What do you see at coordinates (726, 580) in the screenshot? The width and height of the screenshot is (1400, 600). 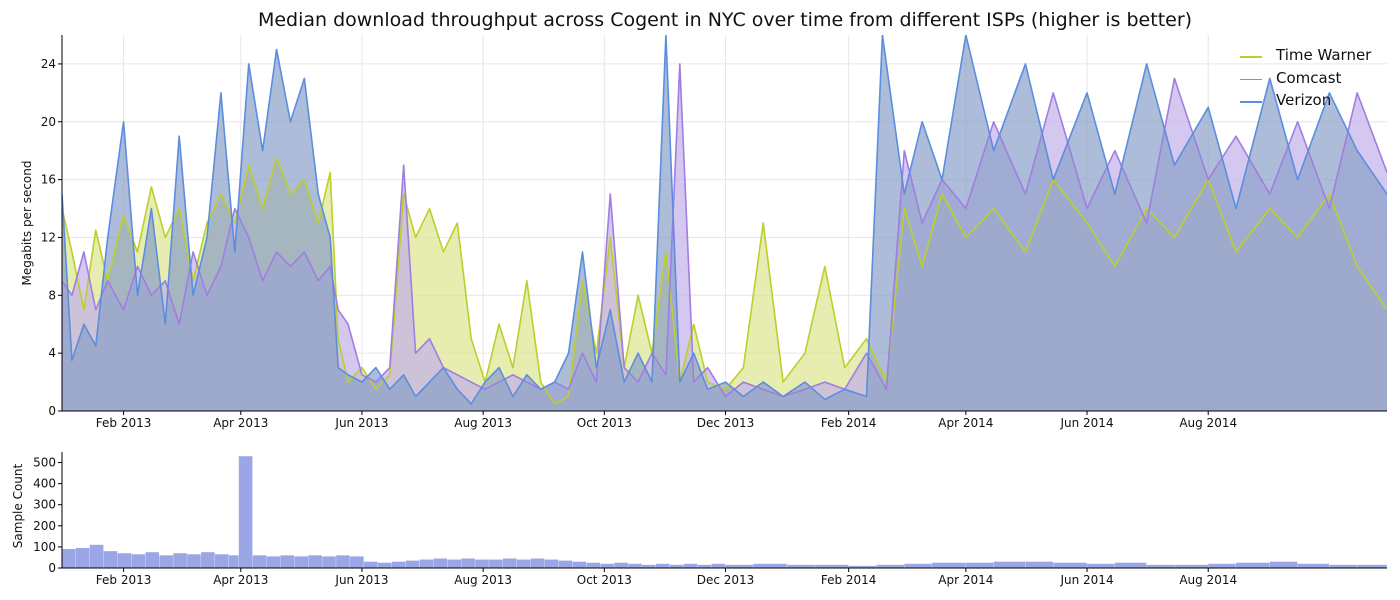 I see `x-tick-label-sub: Dec 2013` at bounding box center [726, 580].